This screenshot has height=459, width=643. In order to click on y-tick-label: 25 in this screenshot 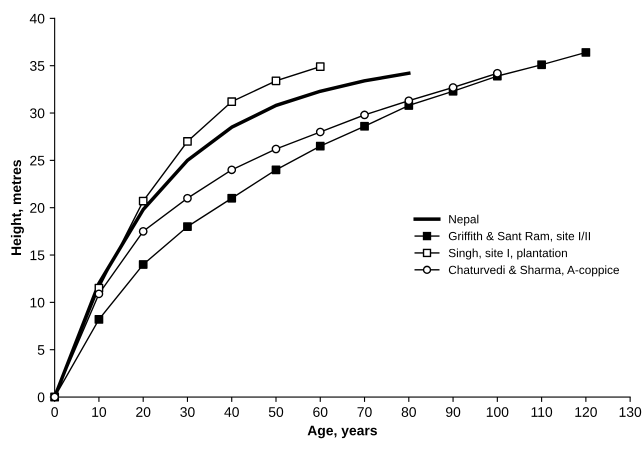, I will do `click(37, 161)`.